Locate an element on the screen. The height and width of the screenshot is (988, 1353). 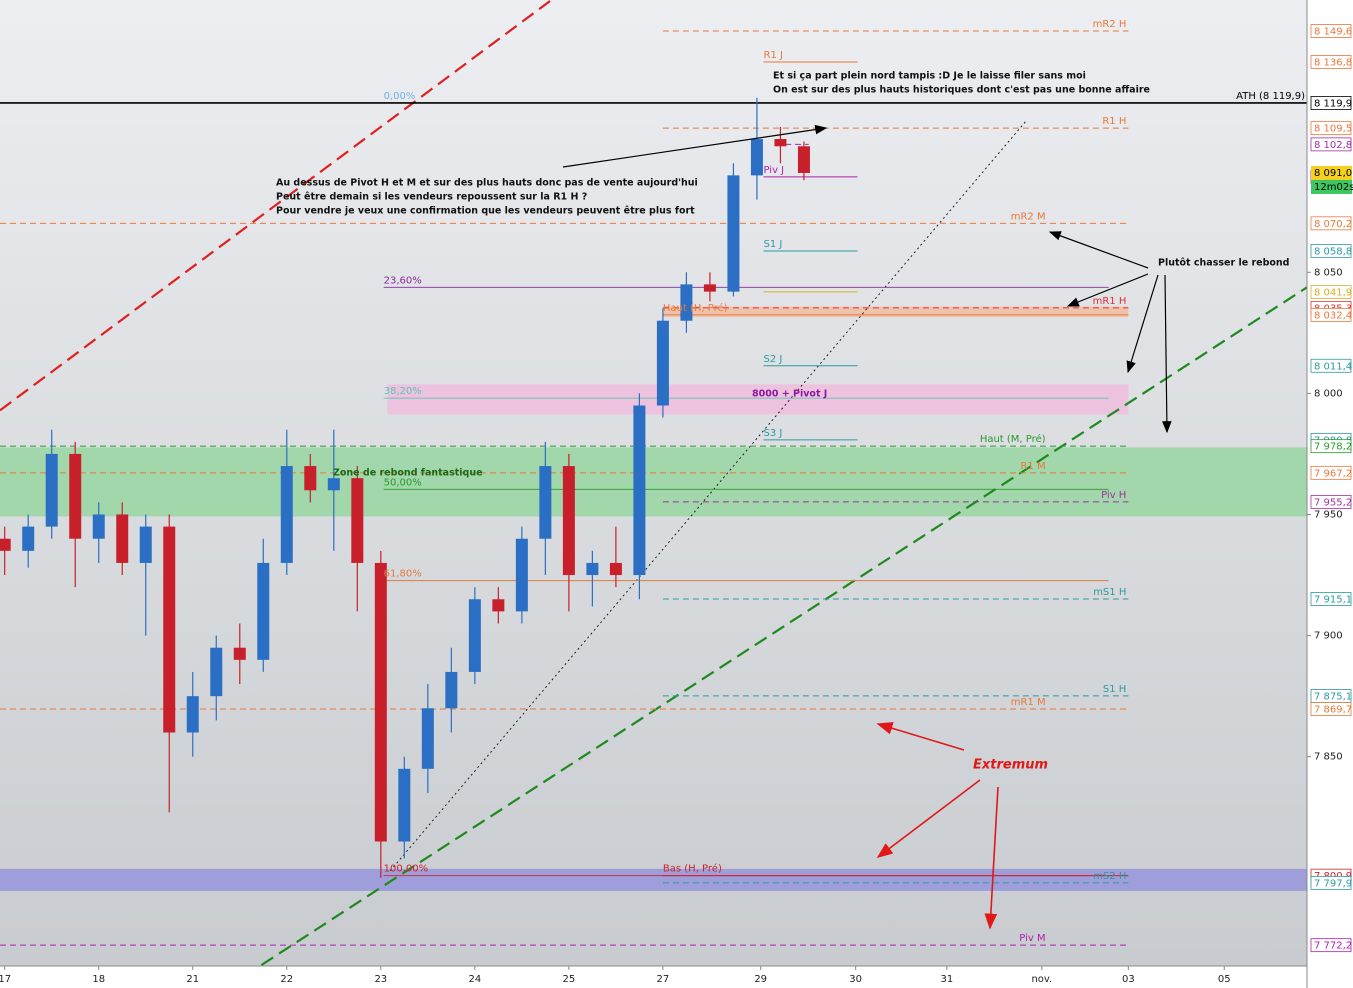
level-label: mS2 H is located at coordinates (1109, 876).